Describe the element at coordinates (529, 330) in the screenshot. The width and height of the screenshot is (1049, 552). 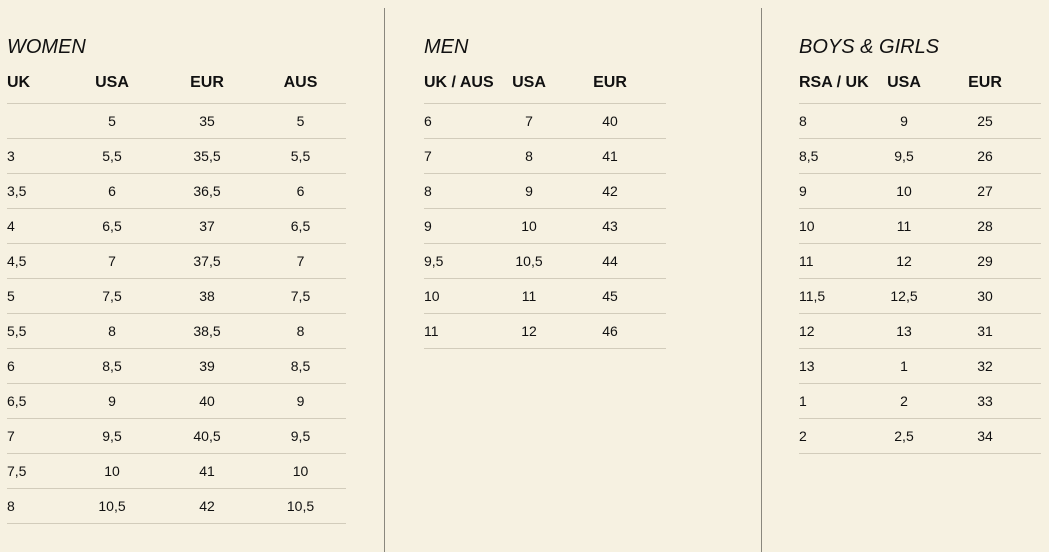
I see `size-cell: 12` at that location.